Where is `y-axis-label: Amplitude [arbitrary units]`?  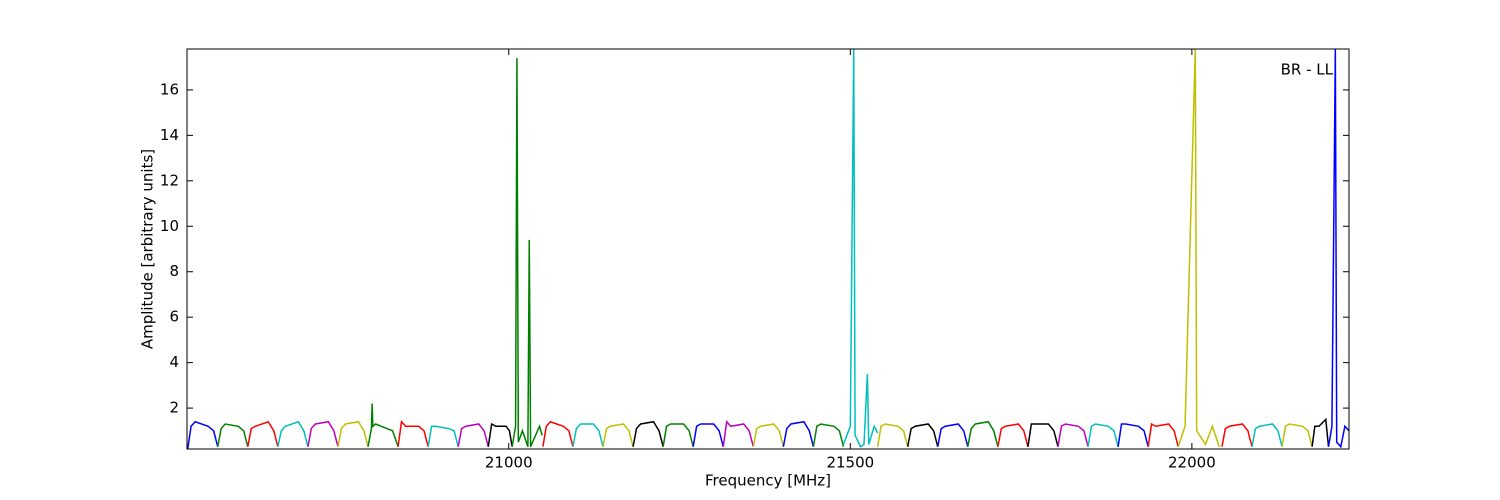
y-axis-label: Amplitude [arbitrary units] is located at coordinates (148, 249).